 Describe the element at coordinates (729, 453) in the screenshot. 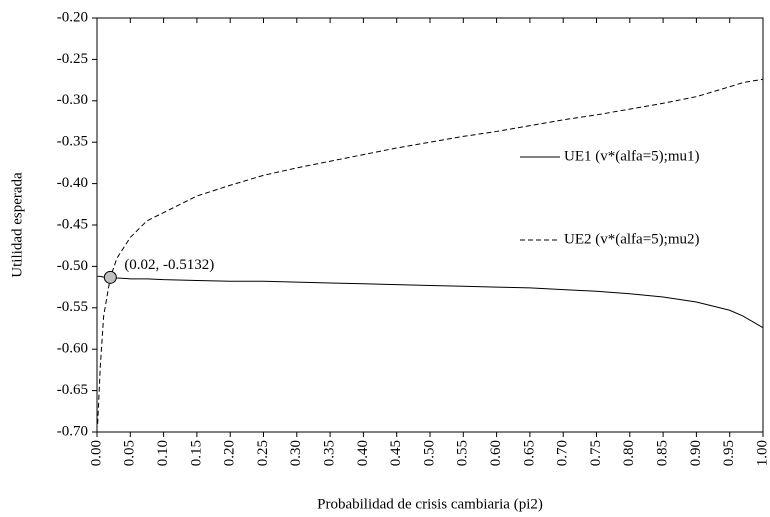

I see `x-tick-label: 0.95` at that location.